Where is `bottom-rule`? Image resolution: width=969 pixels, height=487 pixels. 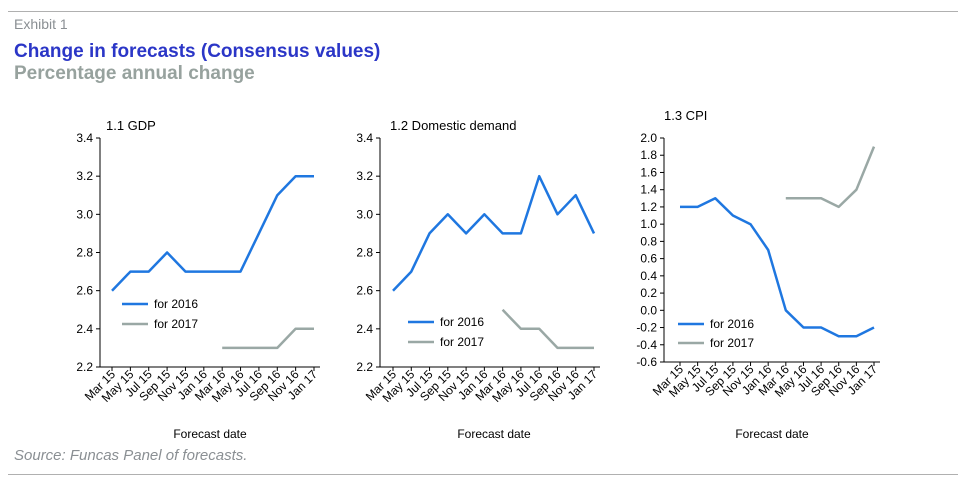 bottom-rule is located at coordinates (483, 474).